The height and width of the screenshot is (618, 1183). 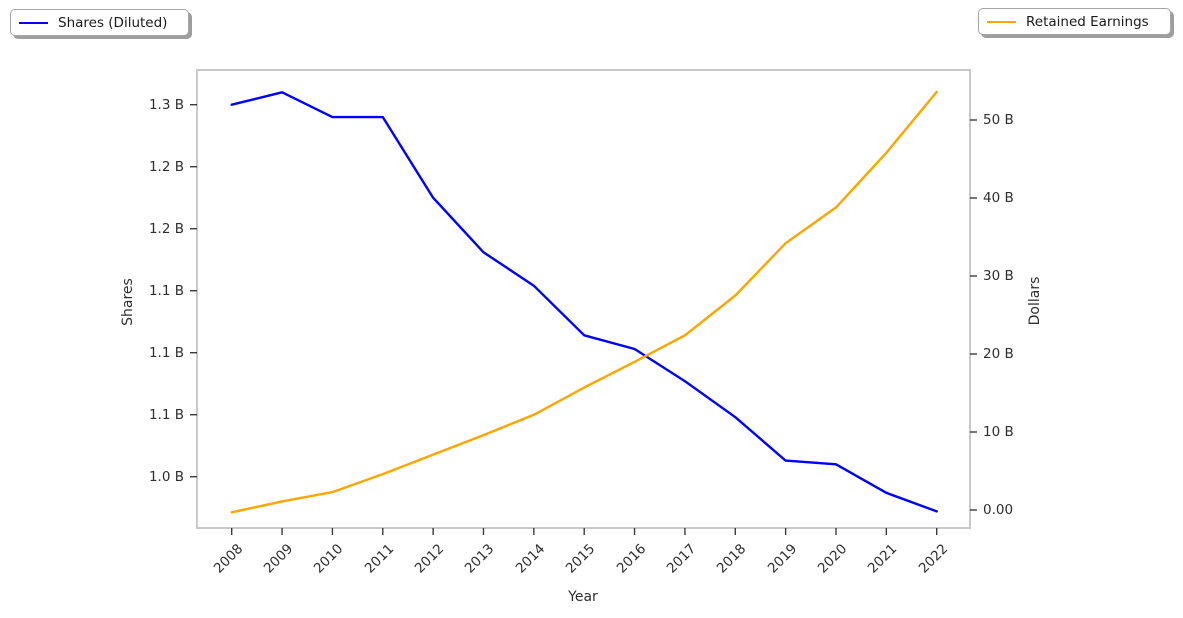 What do you see at coordinates (998, 353) in the screenshot?
I see `y-right-tick-label-2: 20 B` at bounding box center [998, 353].